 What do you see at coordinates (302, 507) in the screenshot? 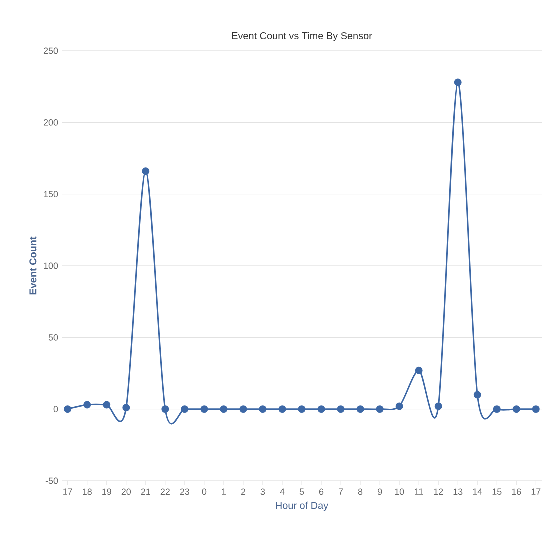
I see `x-axis-title: Hour of Day` at bounding box center [302, 507].